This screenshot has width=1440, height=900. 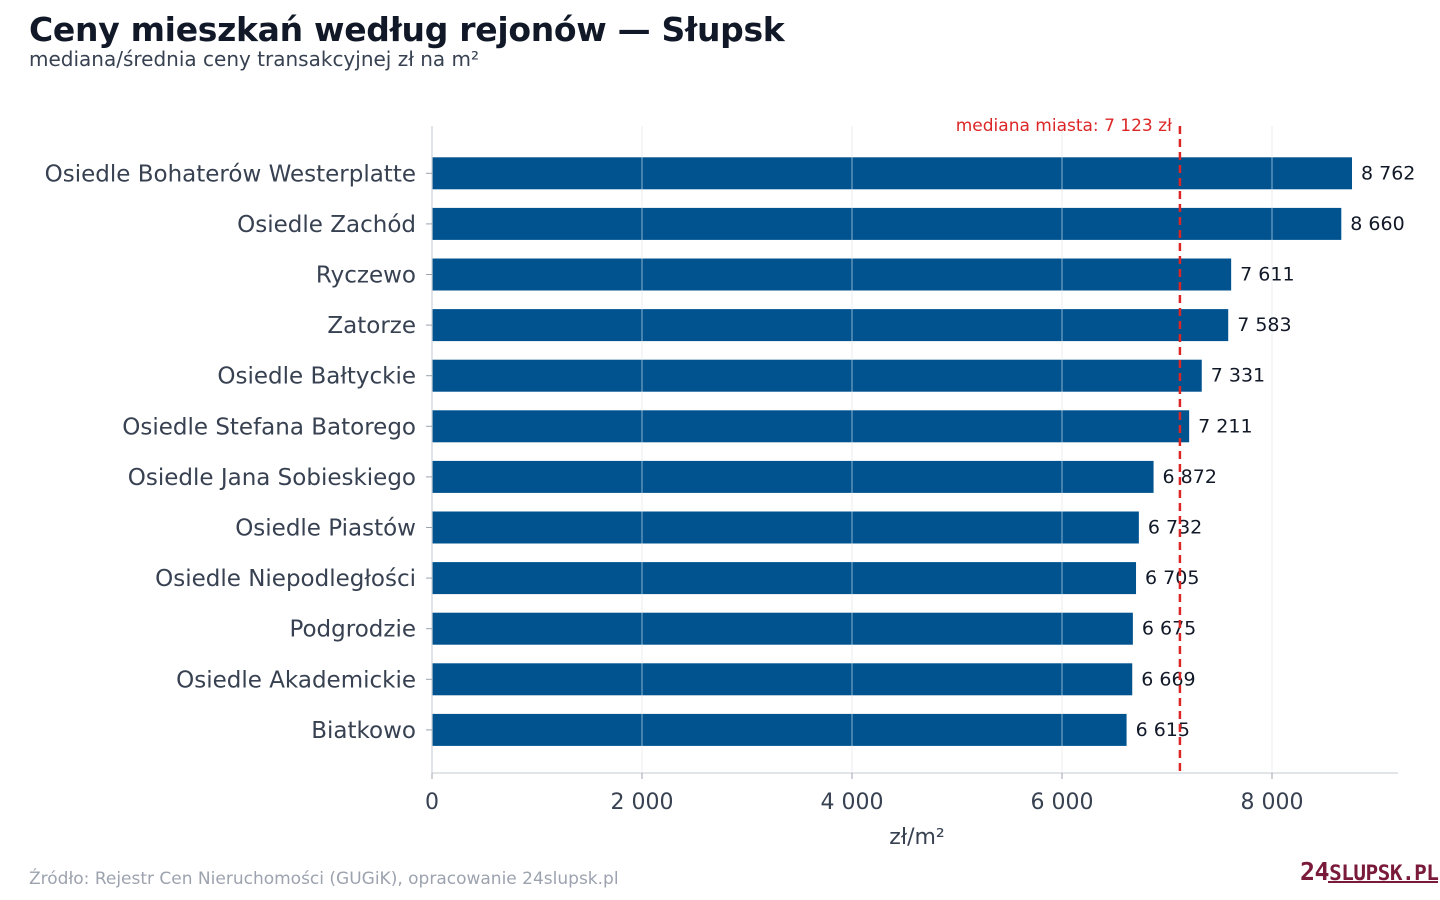 What do you see at coordinates (1168, 679) in the screenshot?
I see `value-label: 6 669` at bounding box center [1168, 679].